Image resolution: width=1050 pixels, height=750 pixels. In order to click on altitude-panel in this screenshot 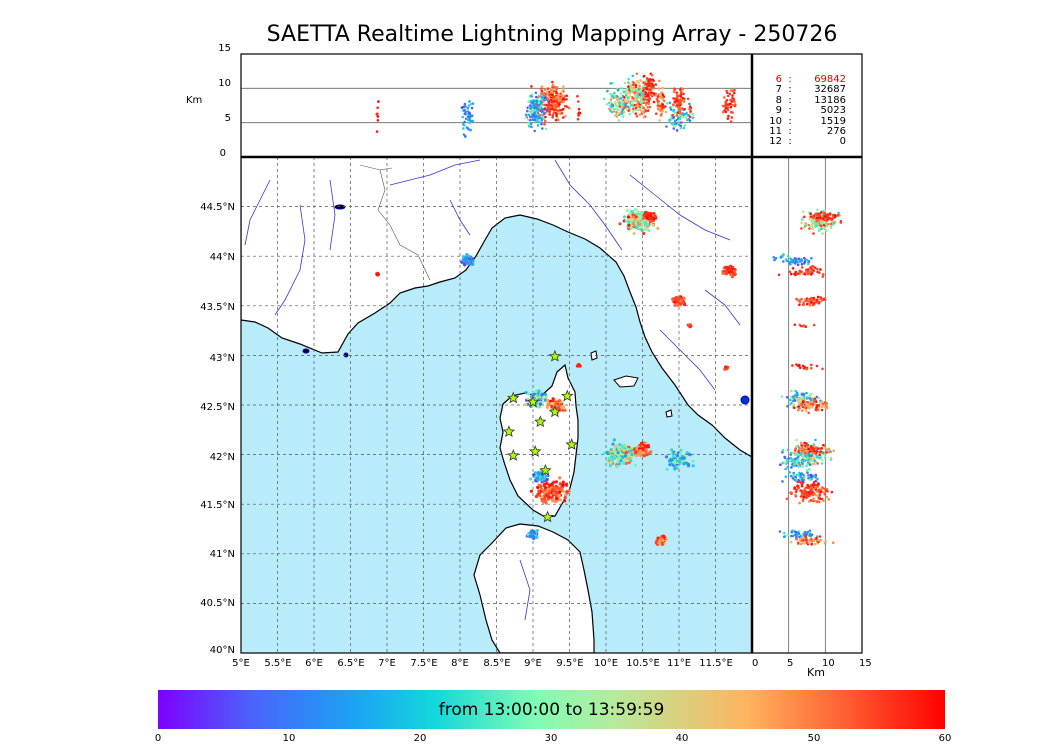, I will do `click(496, 105)`.